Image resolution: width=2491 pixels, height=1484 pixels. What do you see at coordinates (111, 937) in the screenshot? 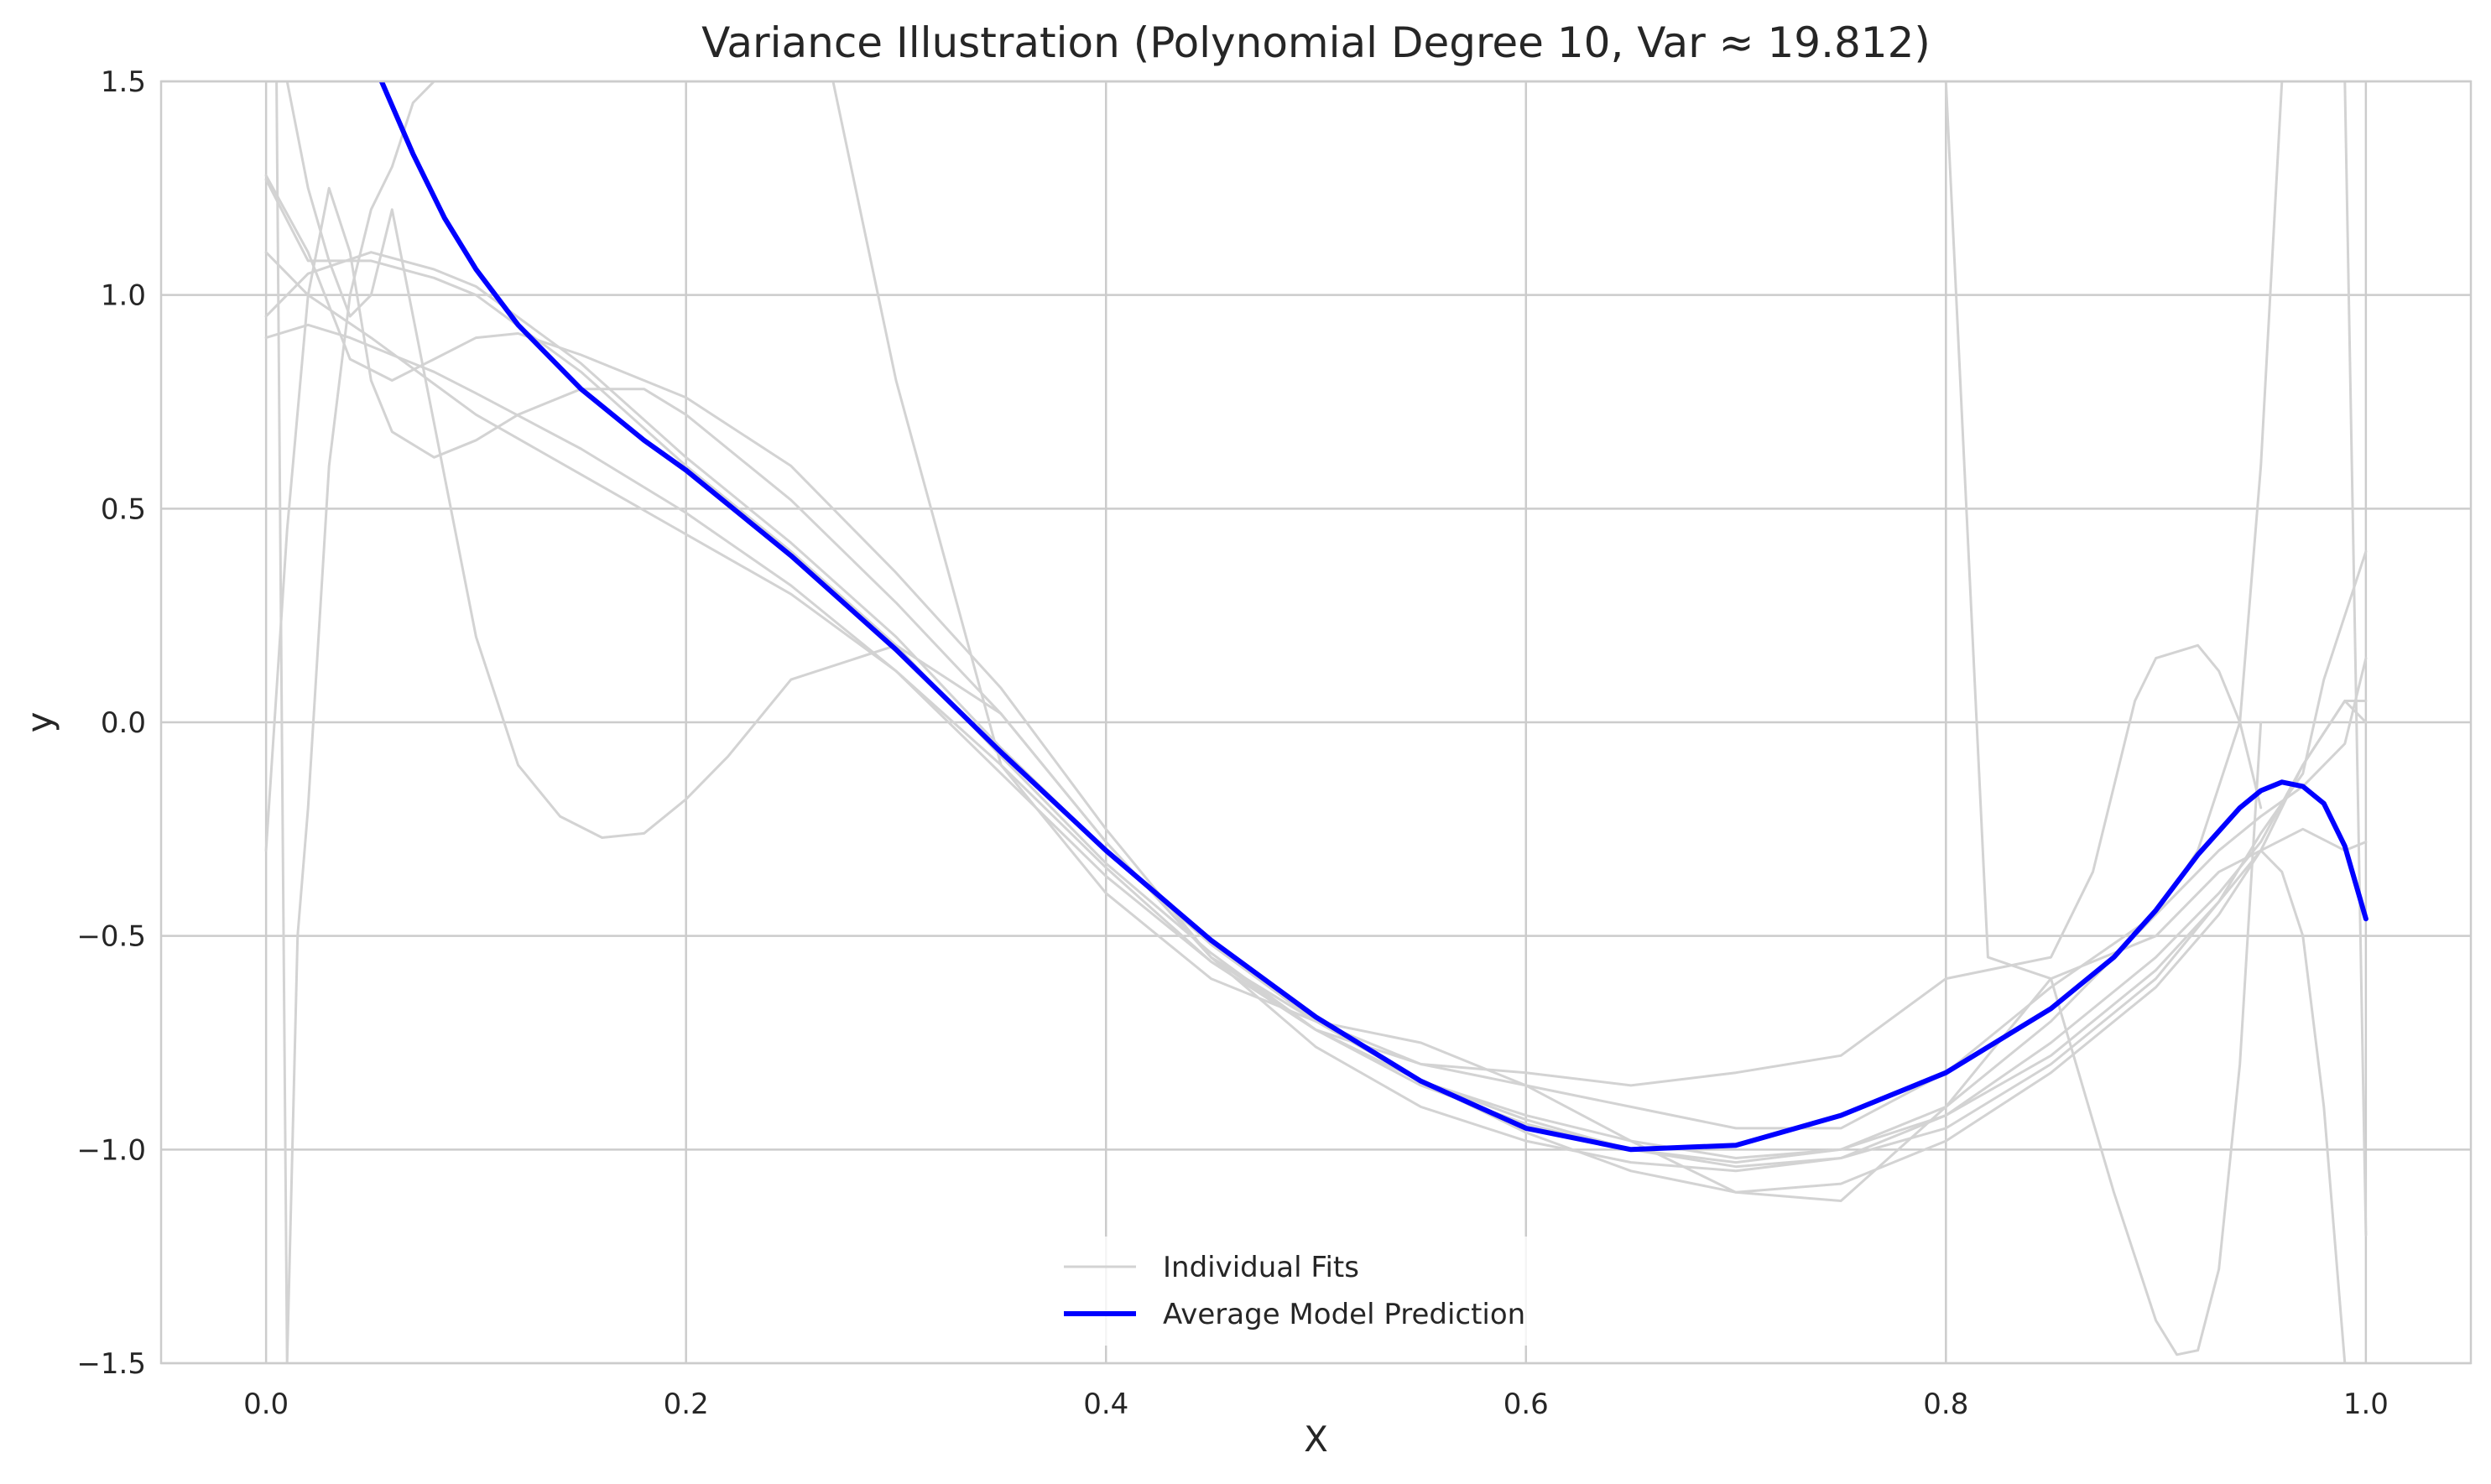
I see `y-tick-label: −0.5` at bounding box center [111, 937].